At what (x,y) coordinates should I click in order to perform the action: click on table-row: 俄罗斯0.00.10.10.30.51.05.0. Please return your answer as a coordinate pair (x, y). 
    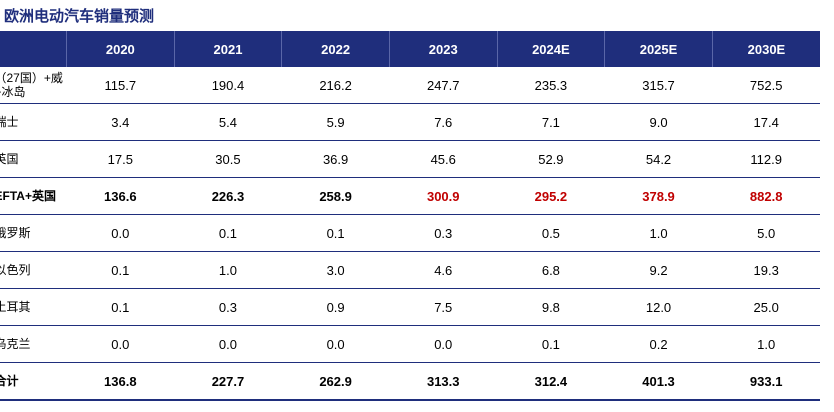
    Looking at the image, I should click on (410, 233).